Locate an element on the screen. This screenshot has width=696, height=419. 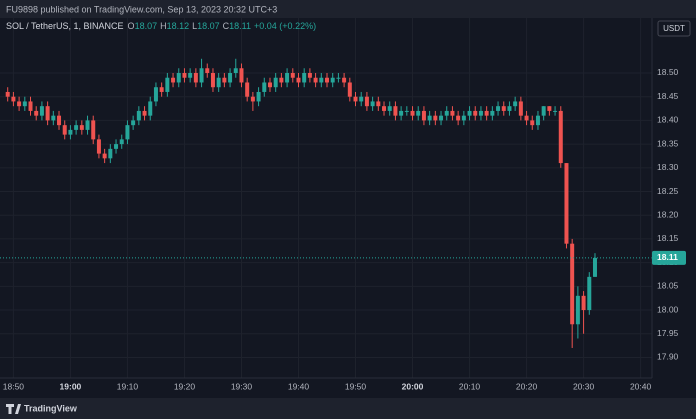
currency-button is located at coordinates (674, 28).